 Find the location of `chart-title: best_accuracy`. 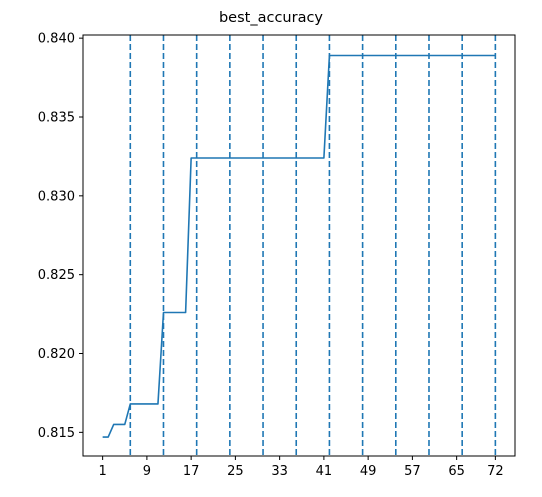

chart-title: best_accuracy is located at coordinates (271, 18).